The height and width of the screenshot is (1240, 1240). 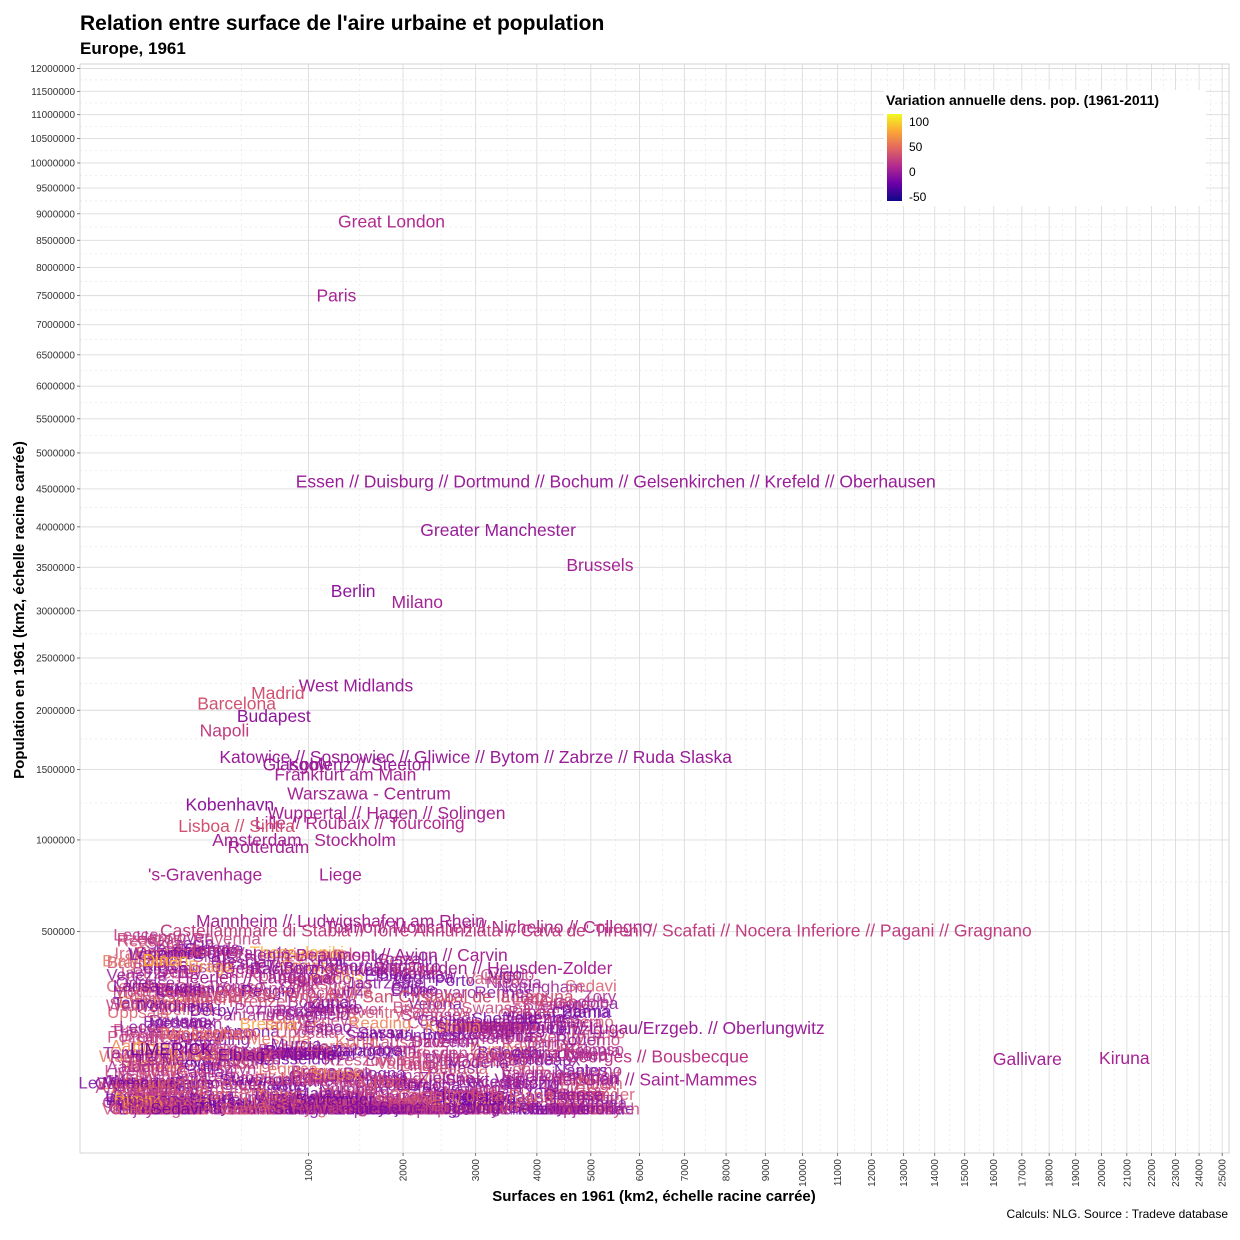 I want to click on city-label: Vigo, so click(x=505, y=974).